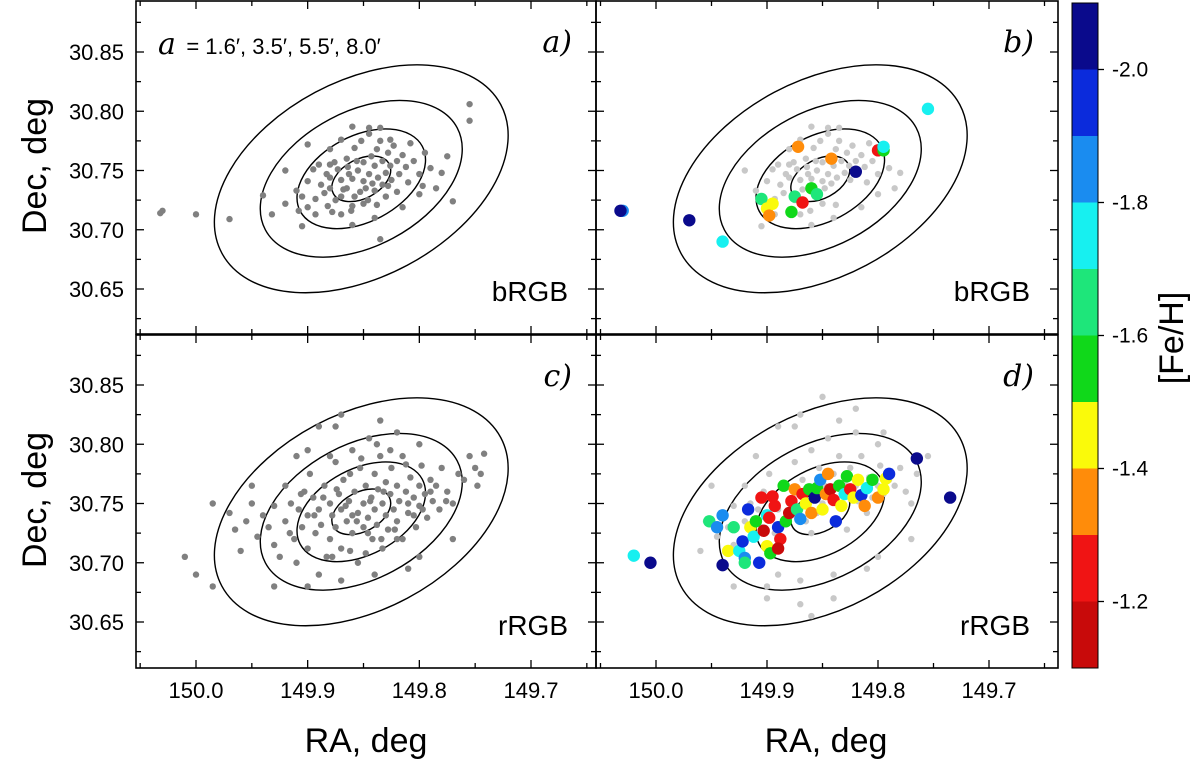 The height and width of the screenshot is (764, 1200). Describe the element at coordinates (96, 563) in the screenshot. I see `y-tick-label: 30.70` at that location.